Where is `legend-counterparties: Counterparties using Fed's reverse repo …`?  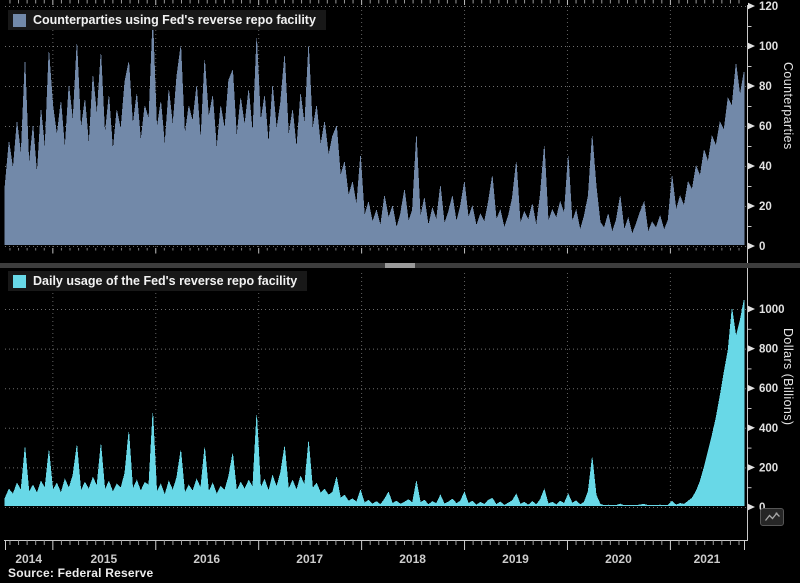
legend-counterparties: Counterparties using Fed's reverse repo … is located at coordinates (167, 20).